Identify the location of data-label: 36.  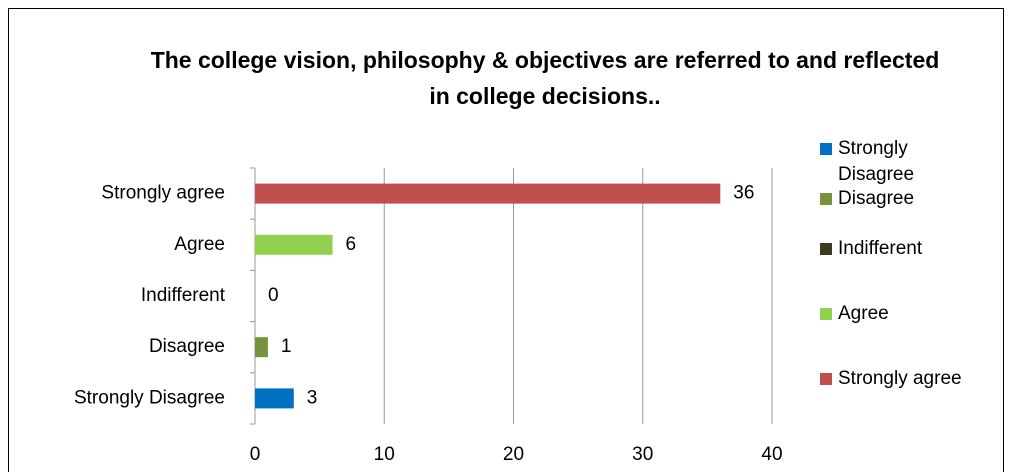
(743, 193).